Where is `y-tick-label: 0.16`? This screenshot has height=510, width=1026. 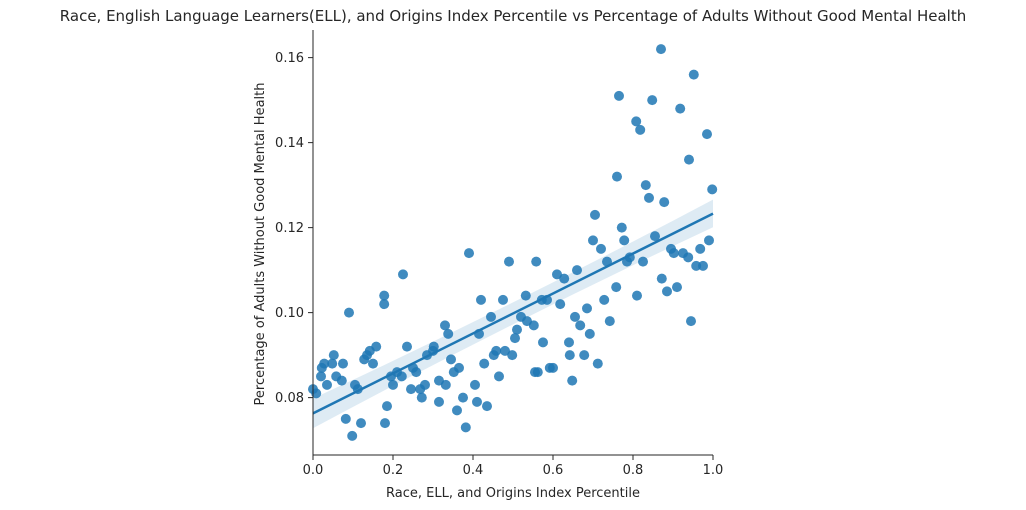 y-tick-label: 0.16 is located at coordinates (289, 58).